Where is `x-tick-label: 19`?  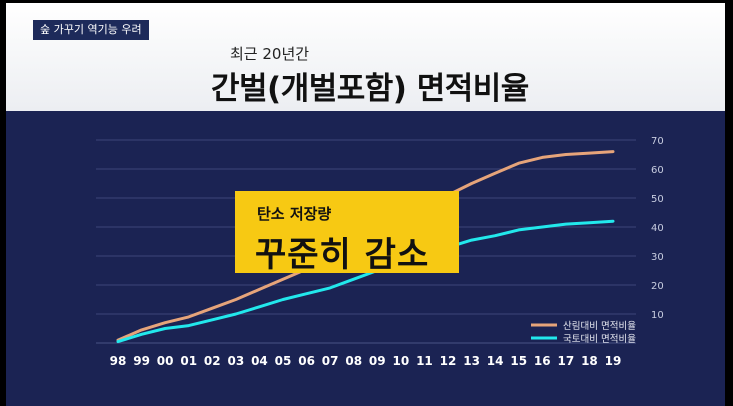
x-tick-label: 19 is located at coordinates (613, 361).